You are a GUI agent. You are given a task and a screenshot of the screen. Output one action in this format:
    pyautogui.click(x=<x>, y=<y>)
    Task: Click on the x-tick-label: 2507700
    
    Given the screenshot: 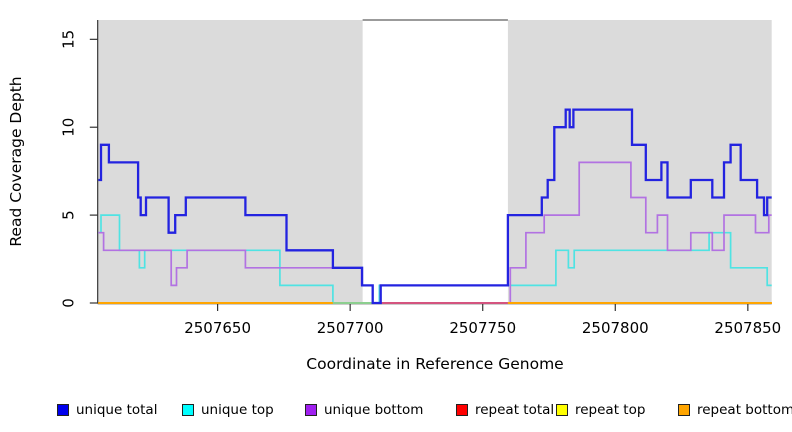 What is the action you would take?
    pyautogui.click(x=350, y=328)
    